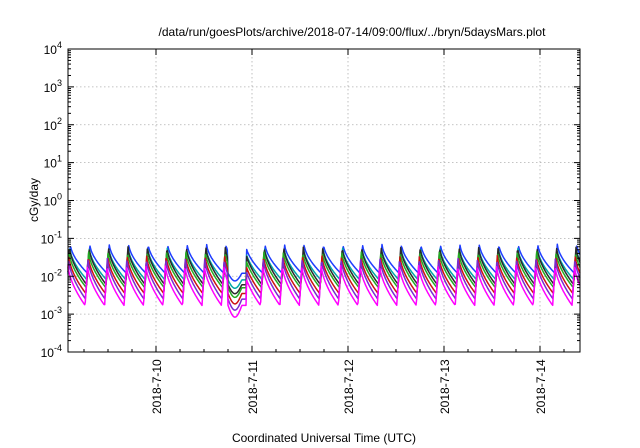  Describe the element at coordinates (51, 313) in the screenshot. I see `y-tick-label: 10⁻³` at that location.